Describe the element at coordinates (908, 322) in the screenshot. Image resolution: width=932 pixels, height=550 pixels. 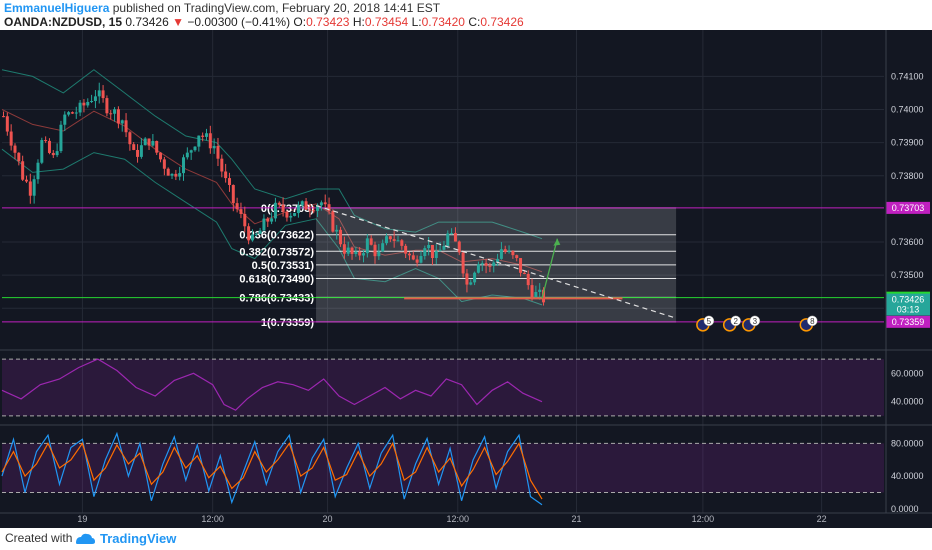
I see `price-axis-label-text: 0.73359` at that location.